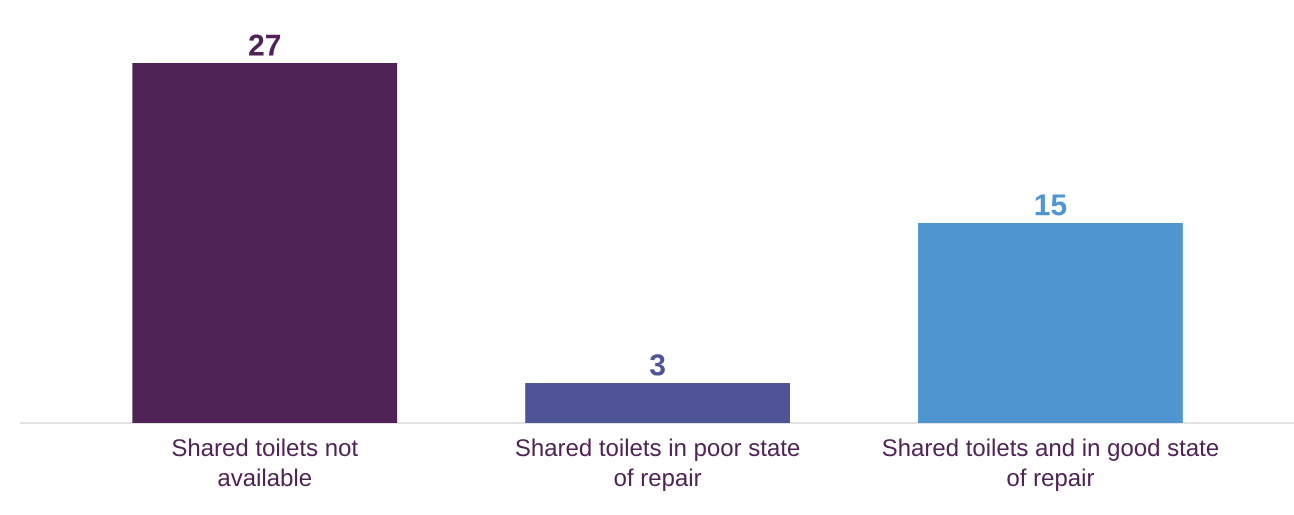  I want to click on x-tick-label: Shared toilets not available, so click(265, 462).